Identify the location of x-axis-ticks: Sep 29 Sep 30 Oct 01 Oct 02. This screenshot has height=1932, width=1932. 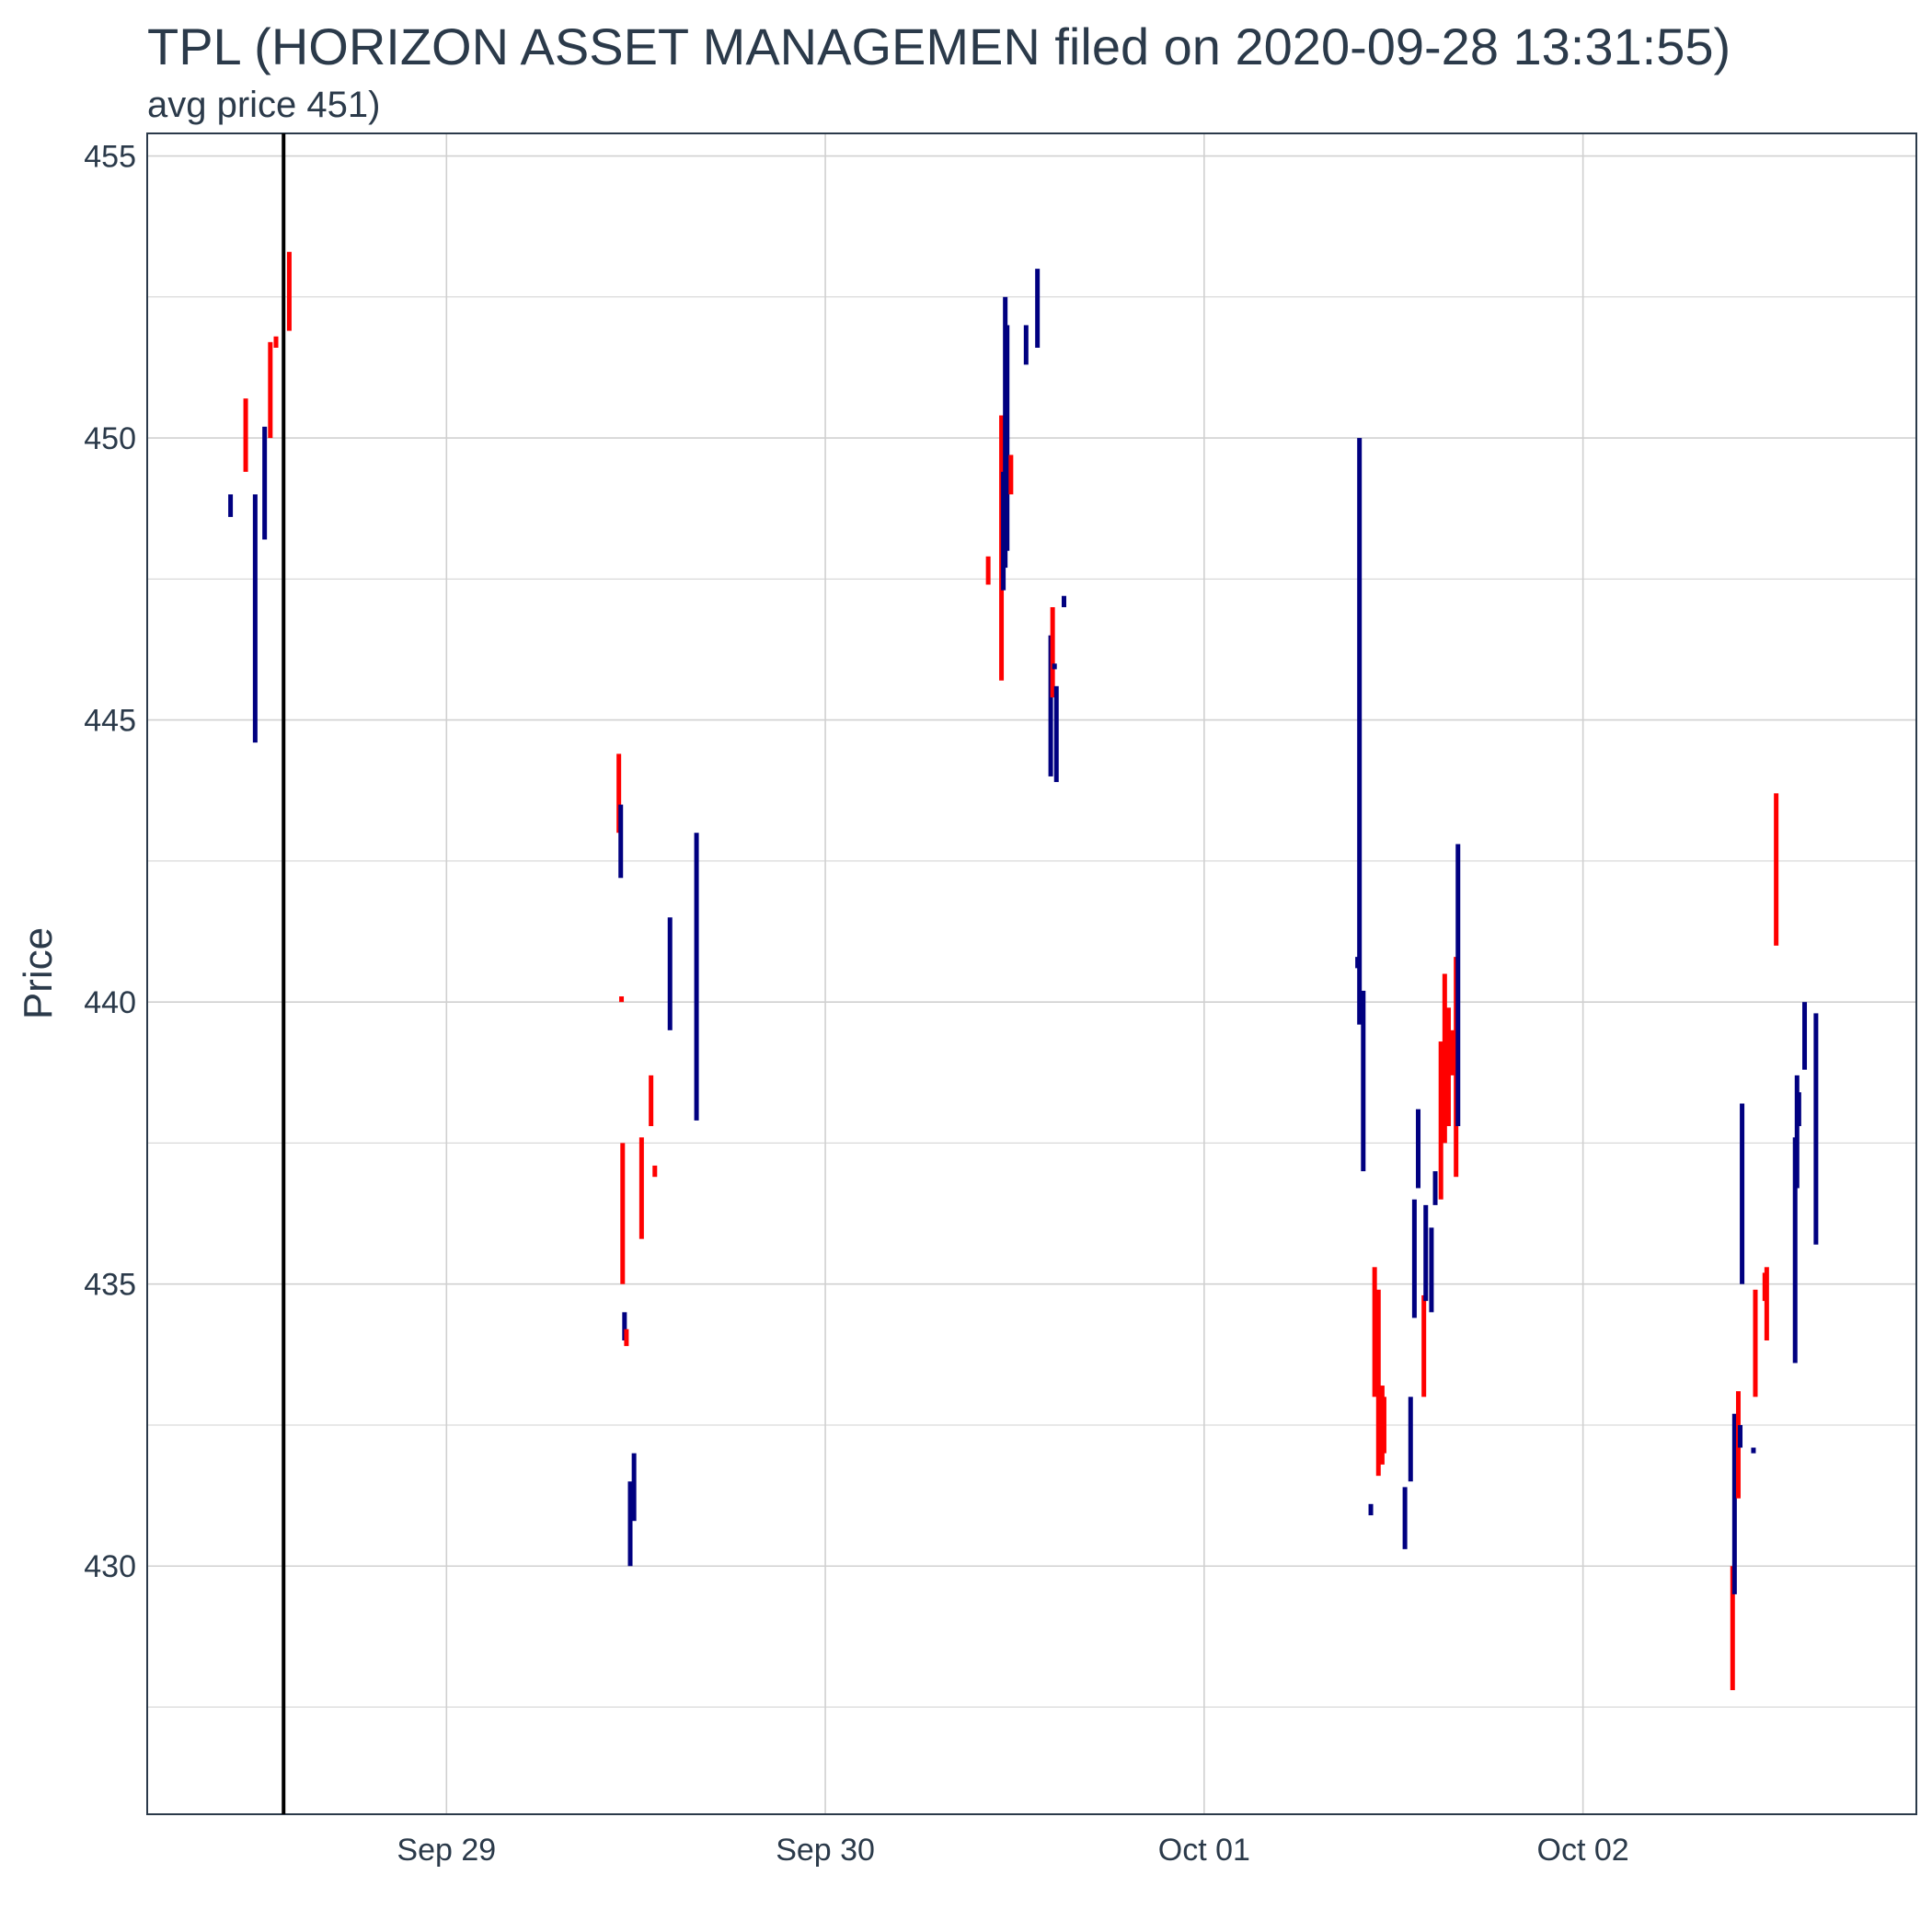
(1012, 1850).